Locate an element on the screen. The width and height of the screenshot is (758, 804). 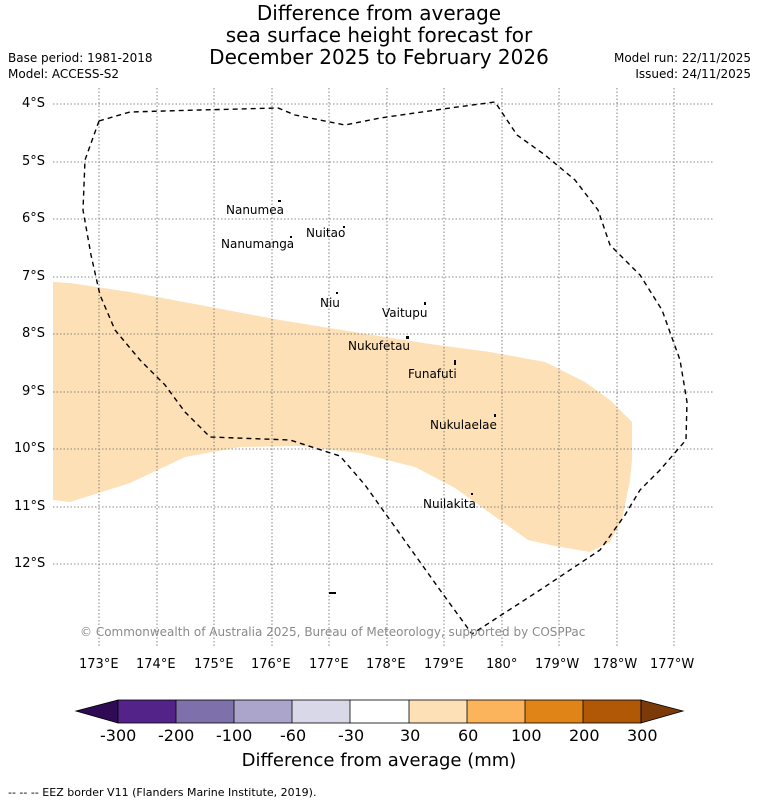
island-marker-nukulaelae is located at coordinates (495, 415).